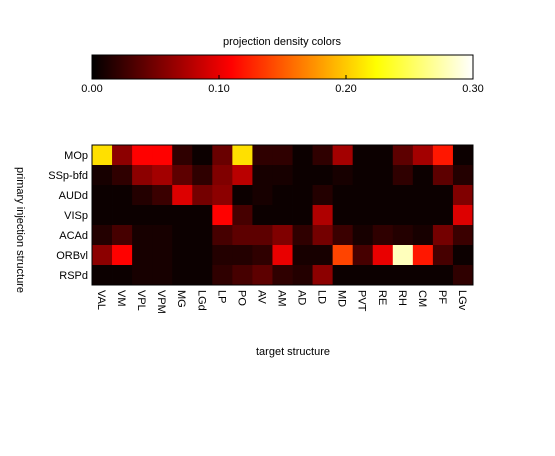  Describe the element at coordinates (142, 155) in the screenshot. I see `heatmap-cell-MOp-VPL` at that location.